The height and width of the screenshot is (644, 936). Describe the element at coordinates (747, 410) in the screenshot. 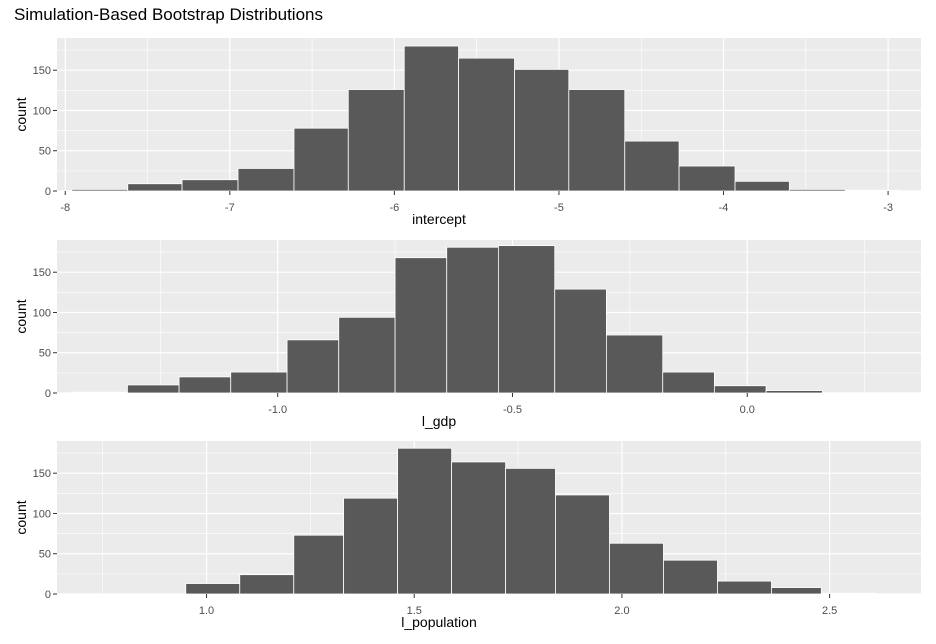

I see `x-tick-label: 0.0` at that location.